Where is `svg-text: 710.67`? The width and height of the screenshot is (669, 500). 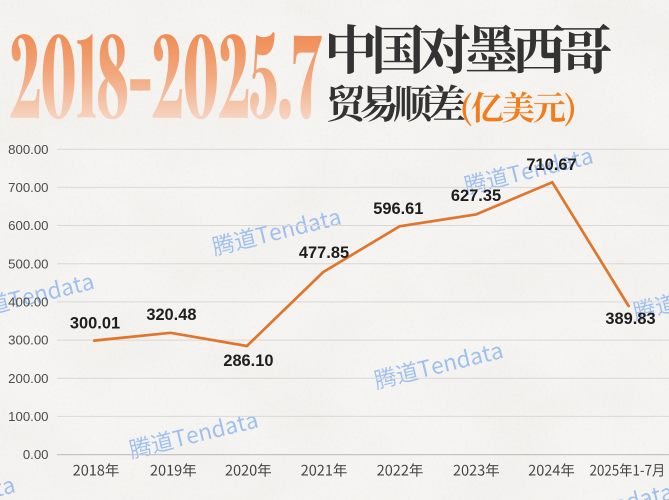 svg-text: 710.67 is located at coordinates (551, 165).